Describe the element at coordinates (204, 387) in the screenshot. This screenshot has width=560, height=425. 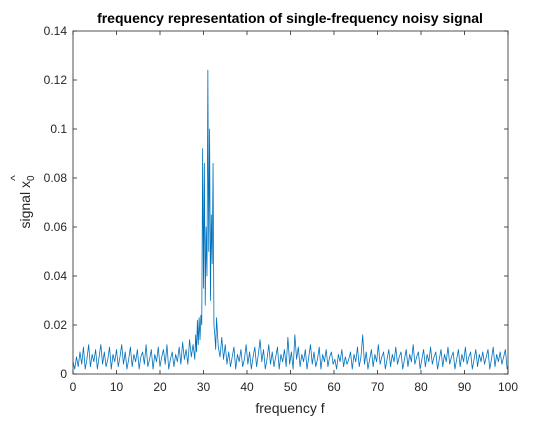
I see `x-tick-label: 30` at that location.